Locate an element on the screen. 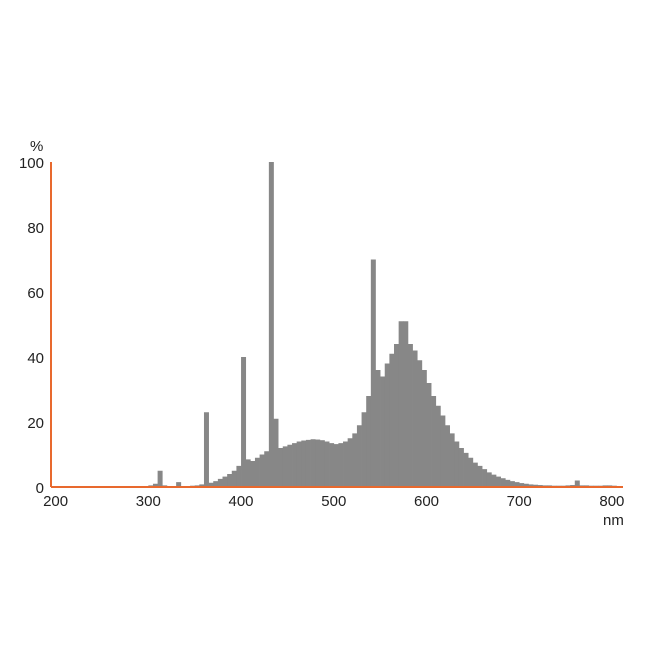  x-axis-unit-label: nm is located at coordinates (613, 520).